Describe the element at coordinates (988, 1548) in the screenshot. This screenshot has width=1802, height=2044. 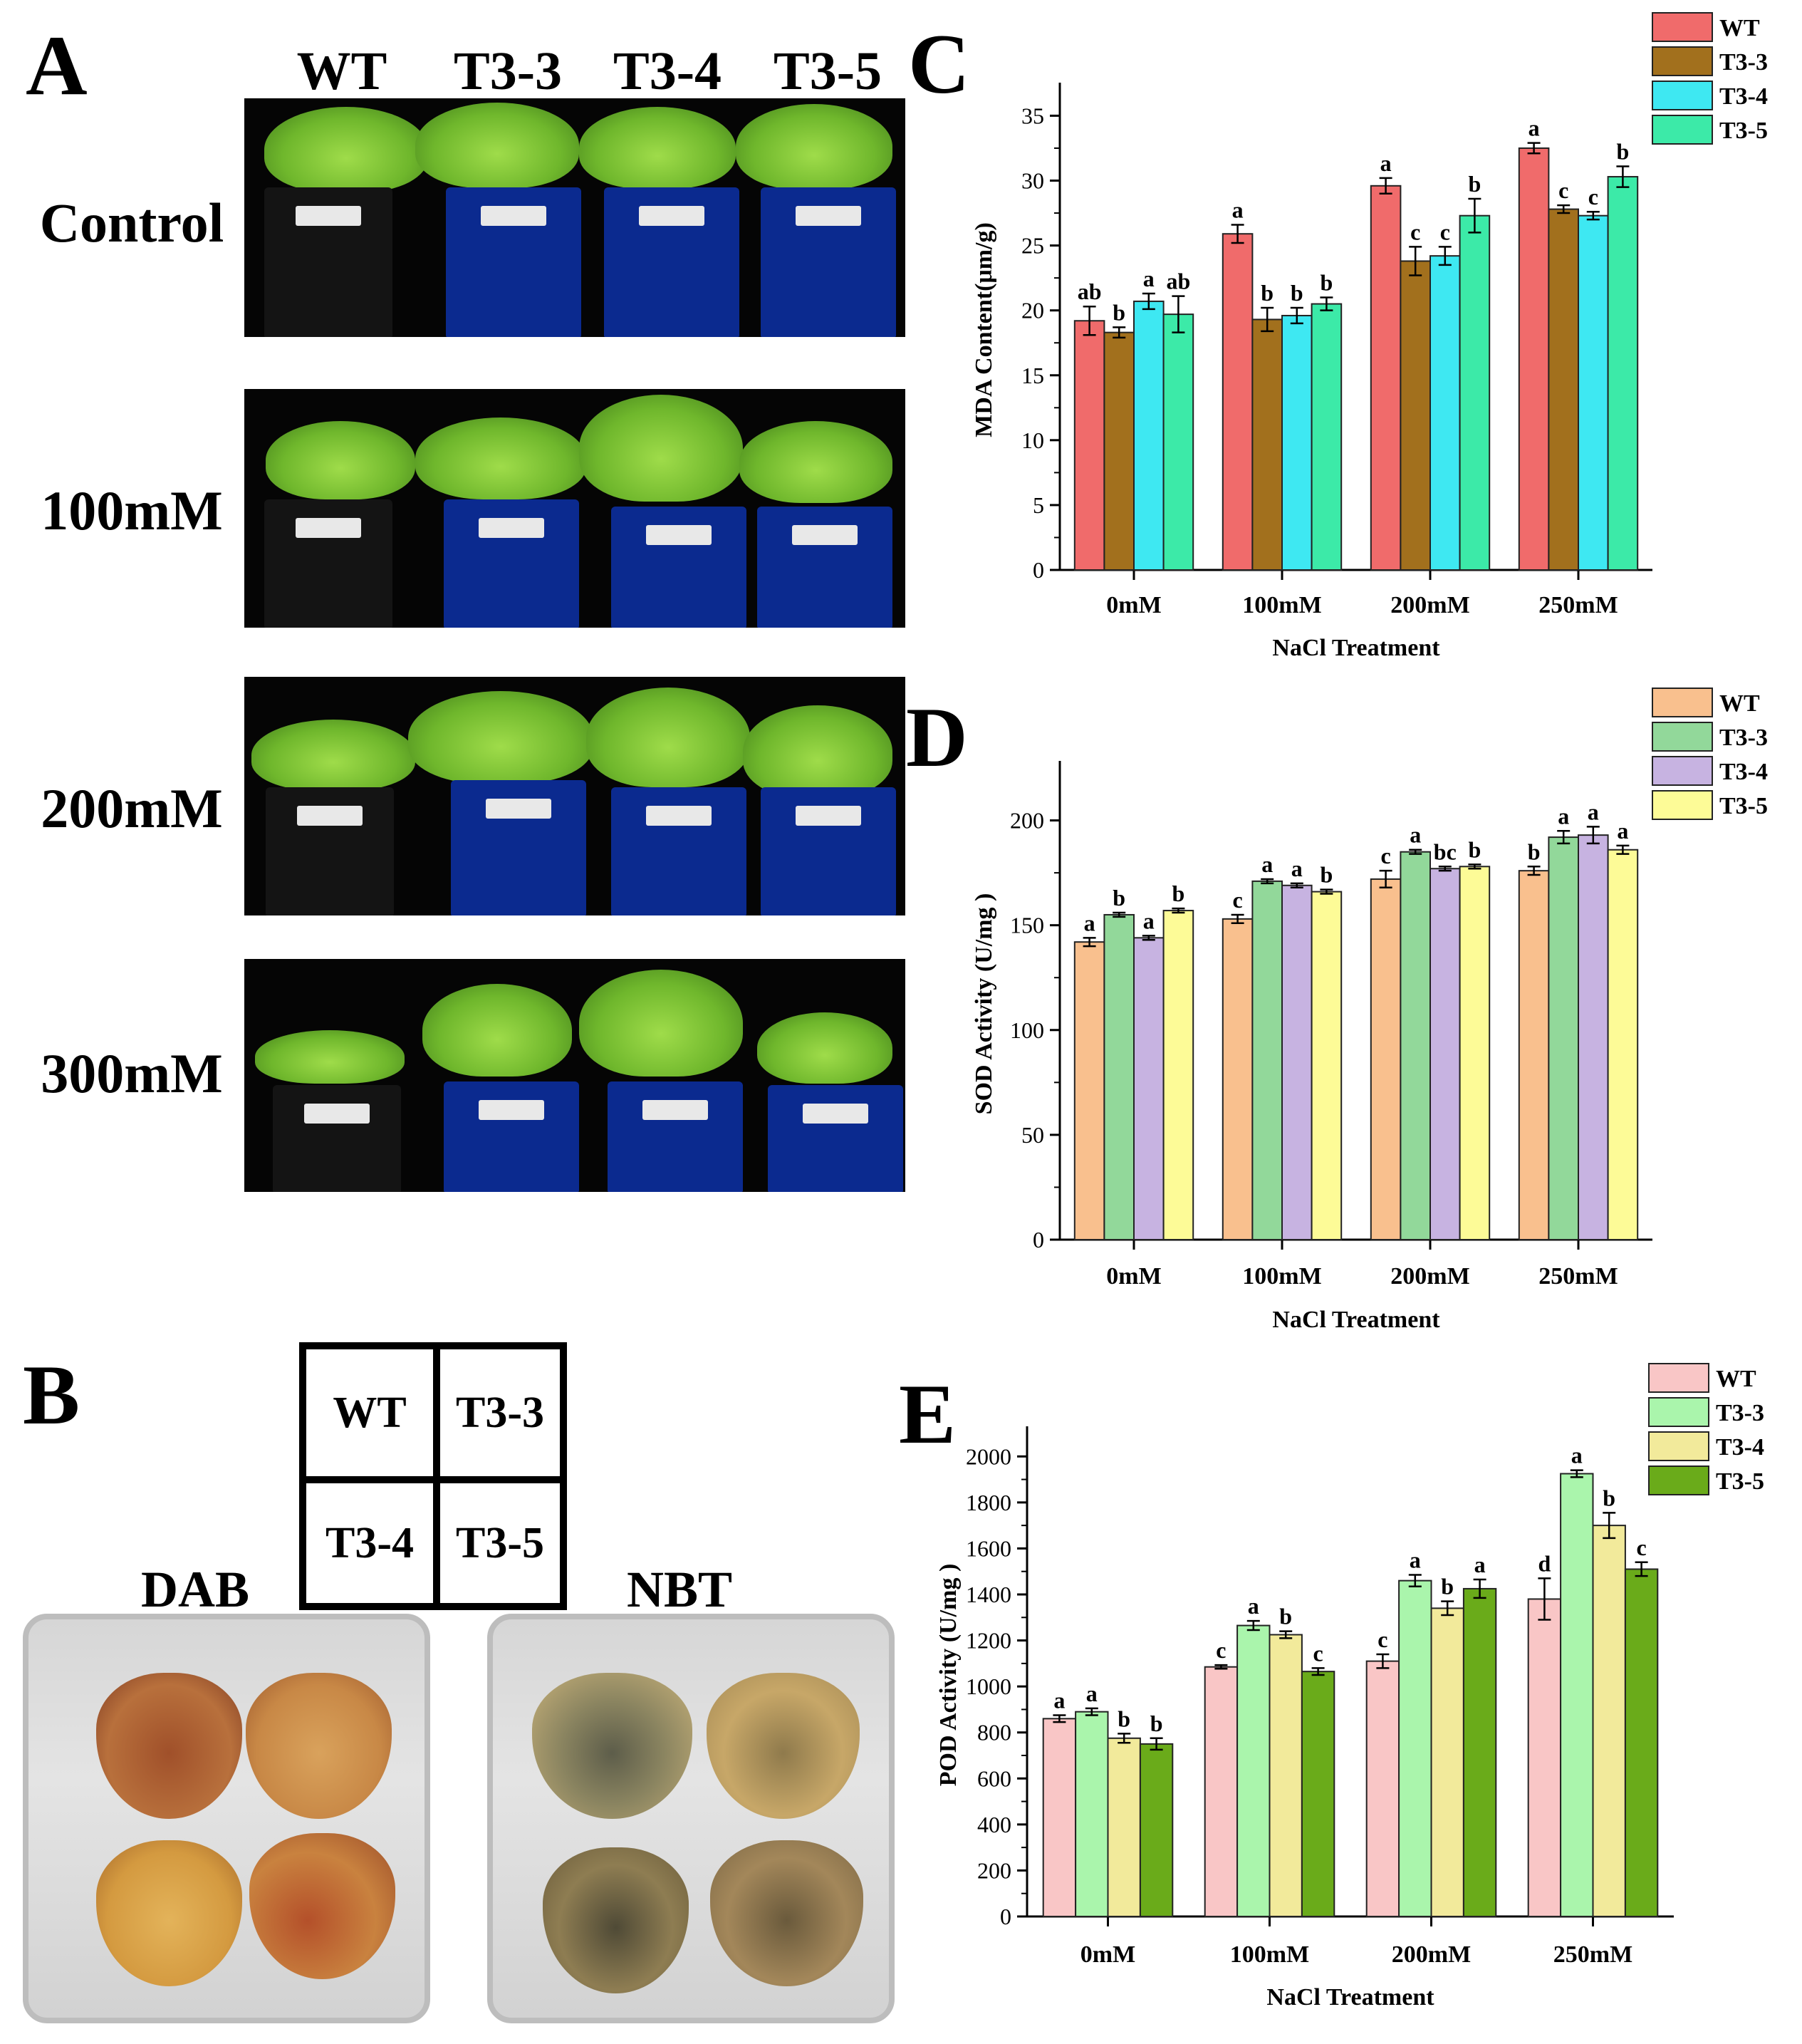
I see `y-tick-label: 1600` at that location.